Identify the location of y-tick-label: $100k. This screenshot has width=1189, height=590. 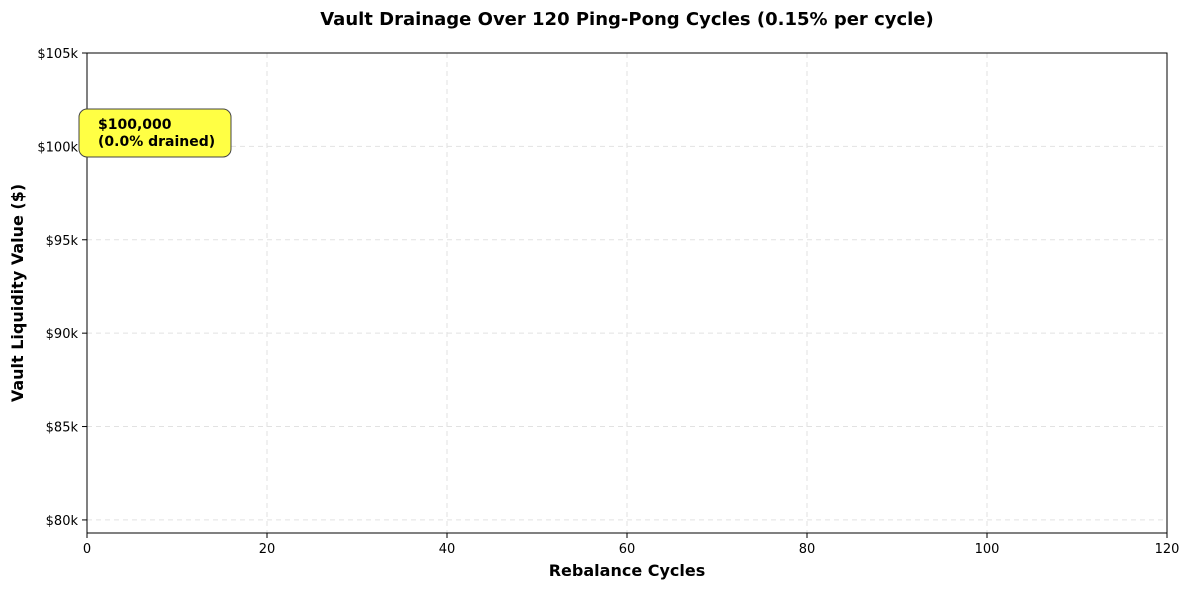
(57, 147).